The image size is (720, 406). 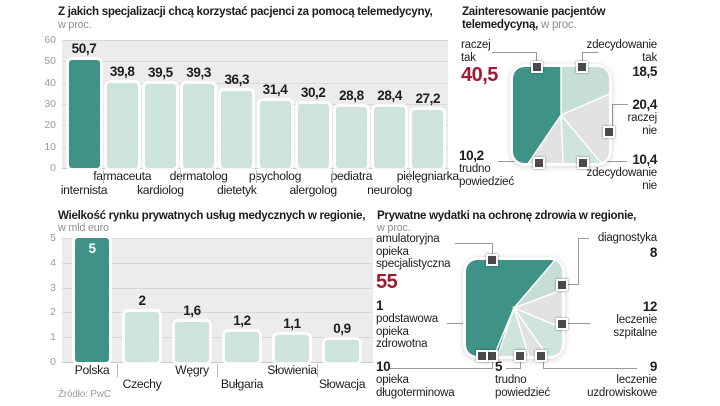 What do you see at coordinates (636, 380) in the screenshot?
I see `slice-label-line: leczenie` at bounding box center [636, 380].